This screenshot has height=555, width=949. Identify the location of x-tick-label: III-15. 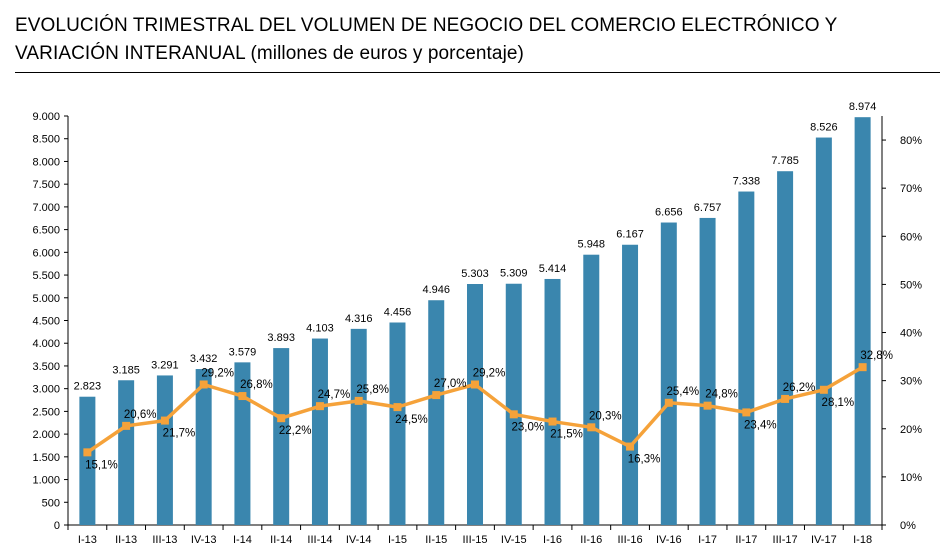
(474, 540).